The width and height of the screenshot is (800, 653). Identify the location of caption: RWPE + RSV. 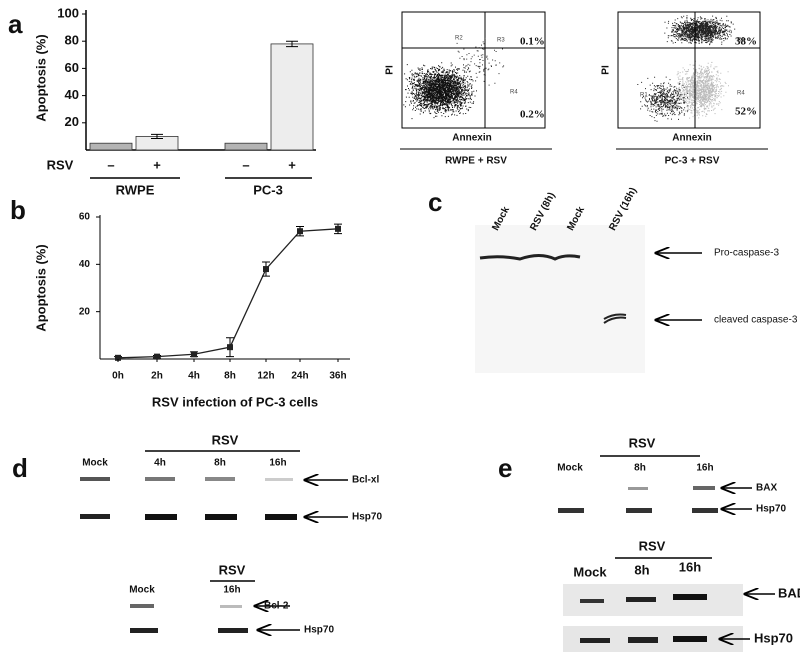
(476, 161).